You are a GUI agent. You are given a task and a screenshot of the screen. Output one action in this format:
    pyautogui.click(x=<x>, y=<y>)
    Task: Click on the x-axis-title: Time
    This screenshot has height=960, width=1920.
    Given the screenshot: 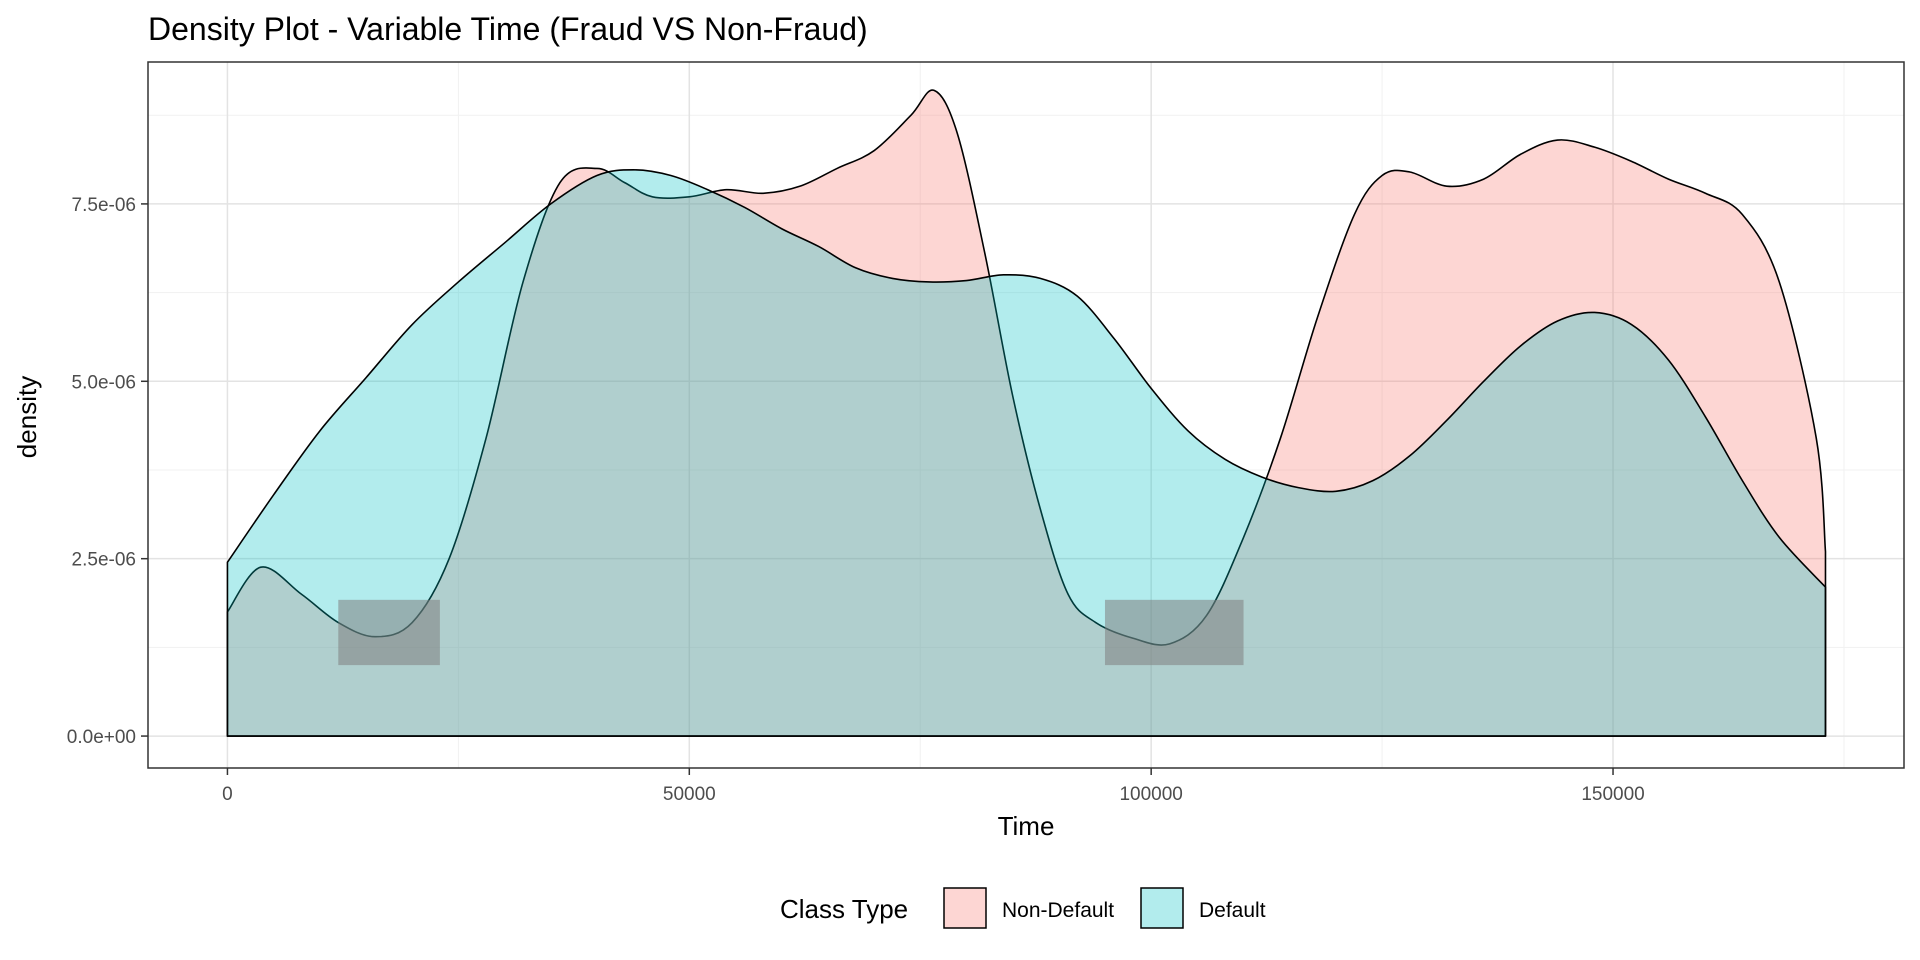 What is the action you would take?
    pyautogui.click(x=1026, y=826)
    